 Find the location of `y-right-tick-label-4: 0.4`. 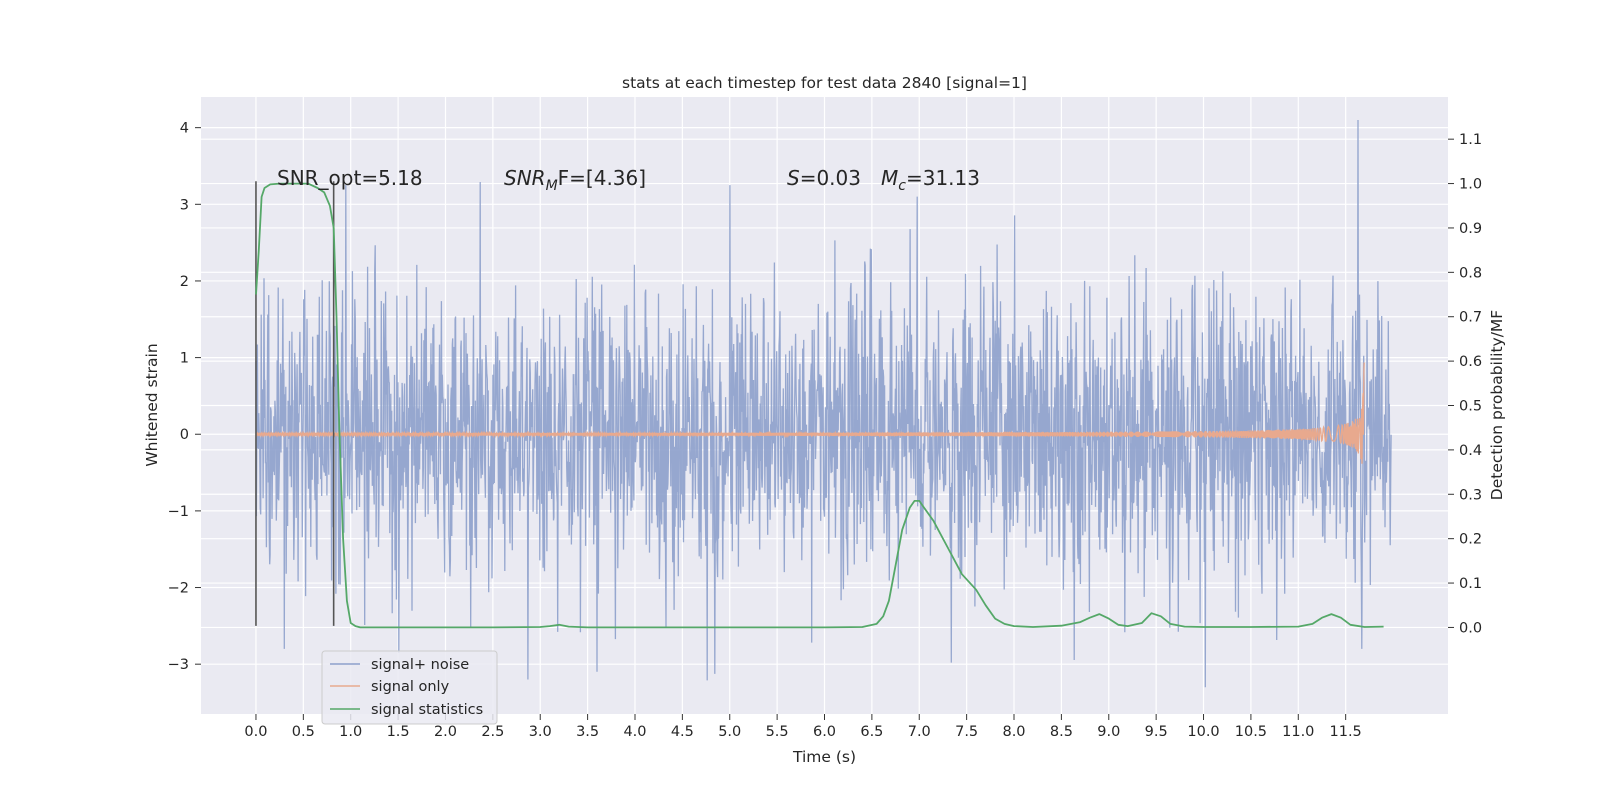

y-right-tick-label-4: 0.4 is located at coordinates (1470, 451).